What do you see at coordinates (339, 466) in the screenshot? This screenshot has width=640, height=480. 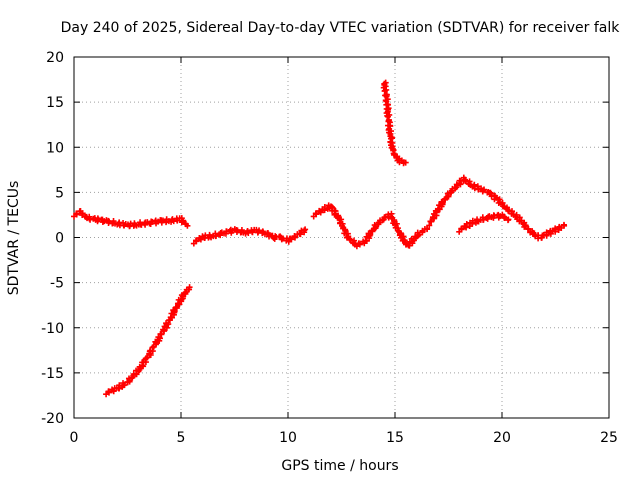 I see `x-axis-title: GPS time / hours` at bounding box center [339, 466].